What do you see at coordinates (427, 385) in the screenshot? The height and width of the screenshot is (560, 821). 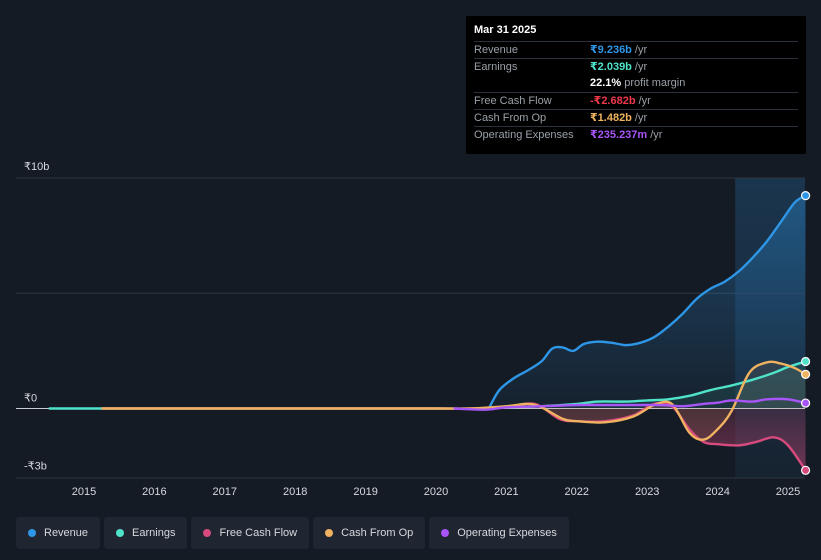 I see `earnings-area` at bounding box center [427, 385].